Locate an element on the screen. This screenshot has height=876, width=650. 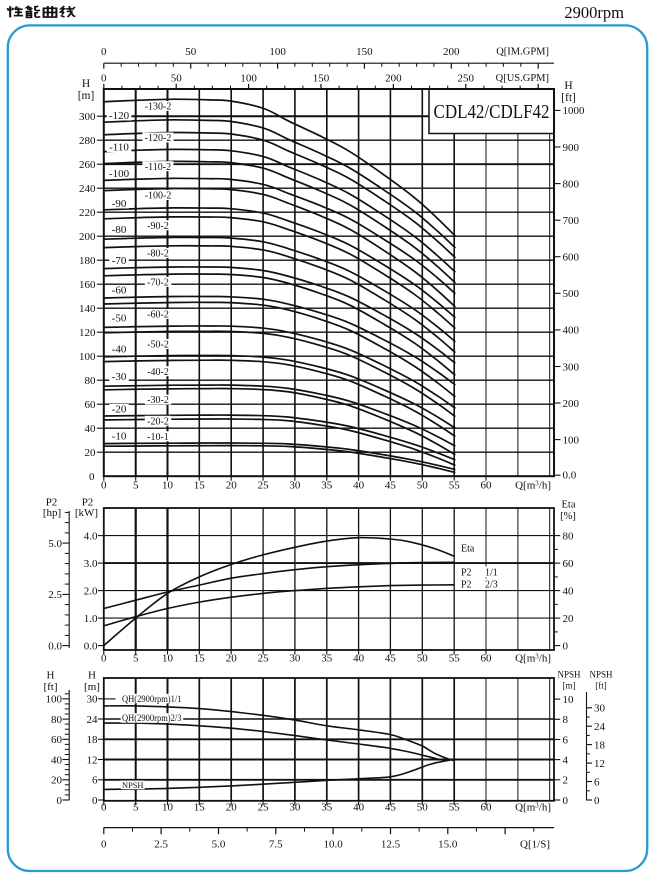
svg-text: P2 is located at coordinates (52, 502).